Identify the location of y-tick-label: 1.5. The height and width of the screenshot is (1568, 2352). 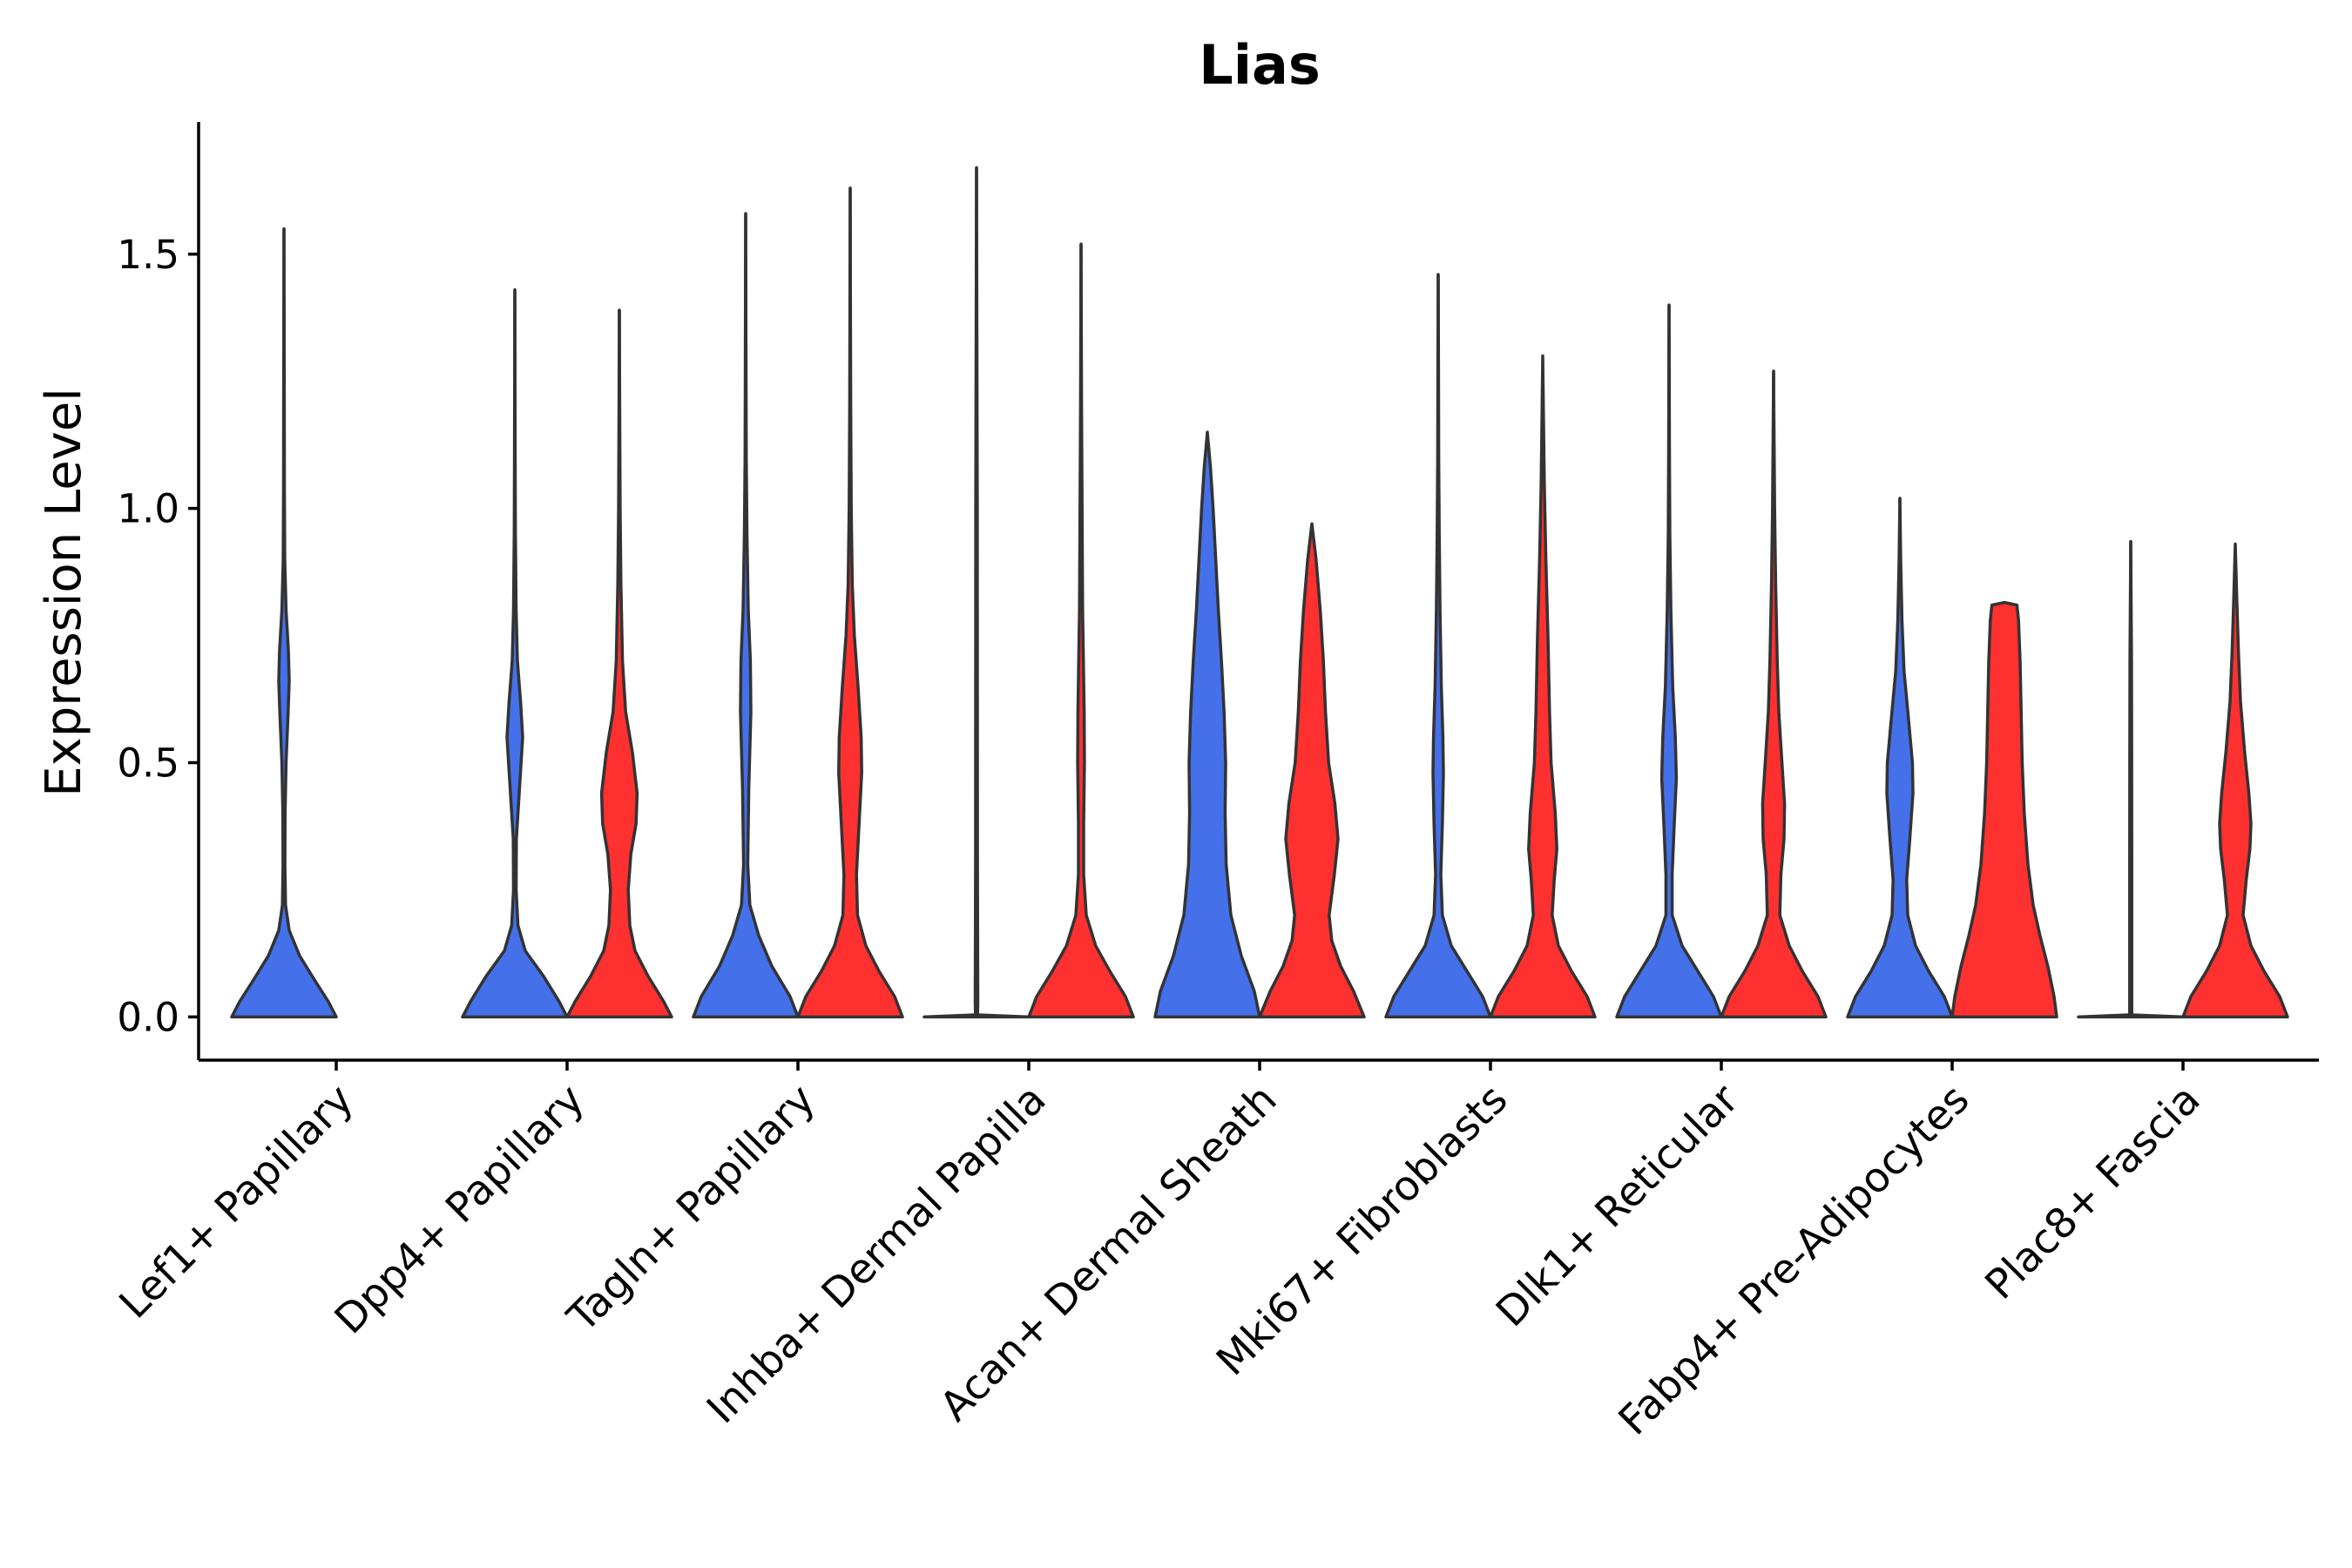
(148, 255).